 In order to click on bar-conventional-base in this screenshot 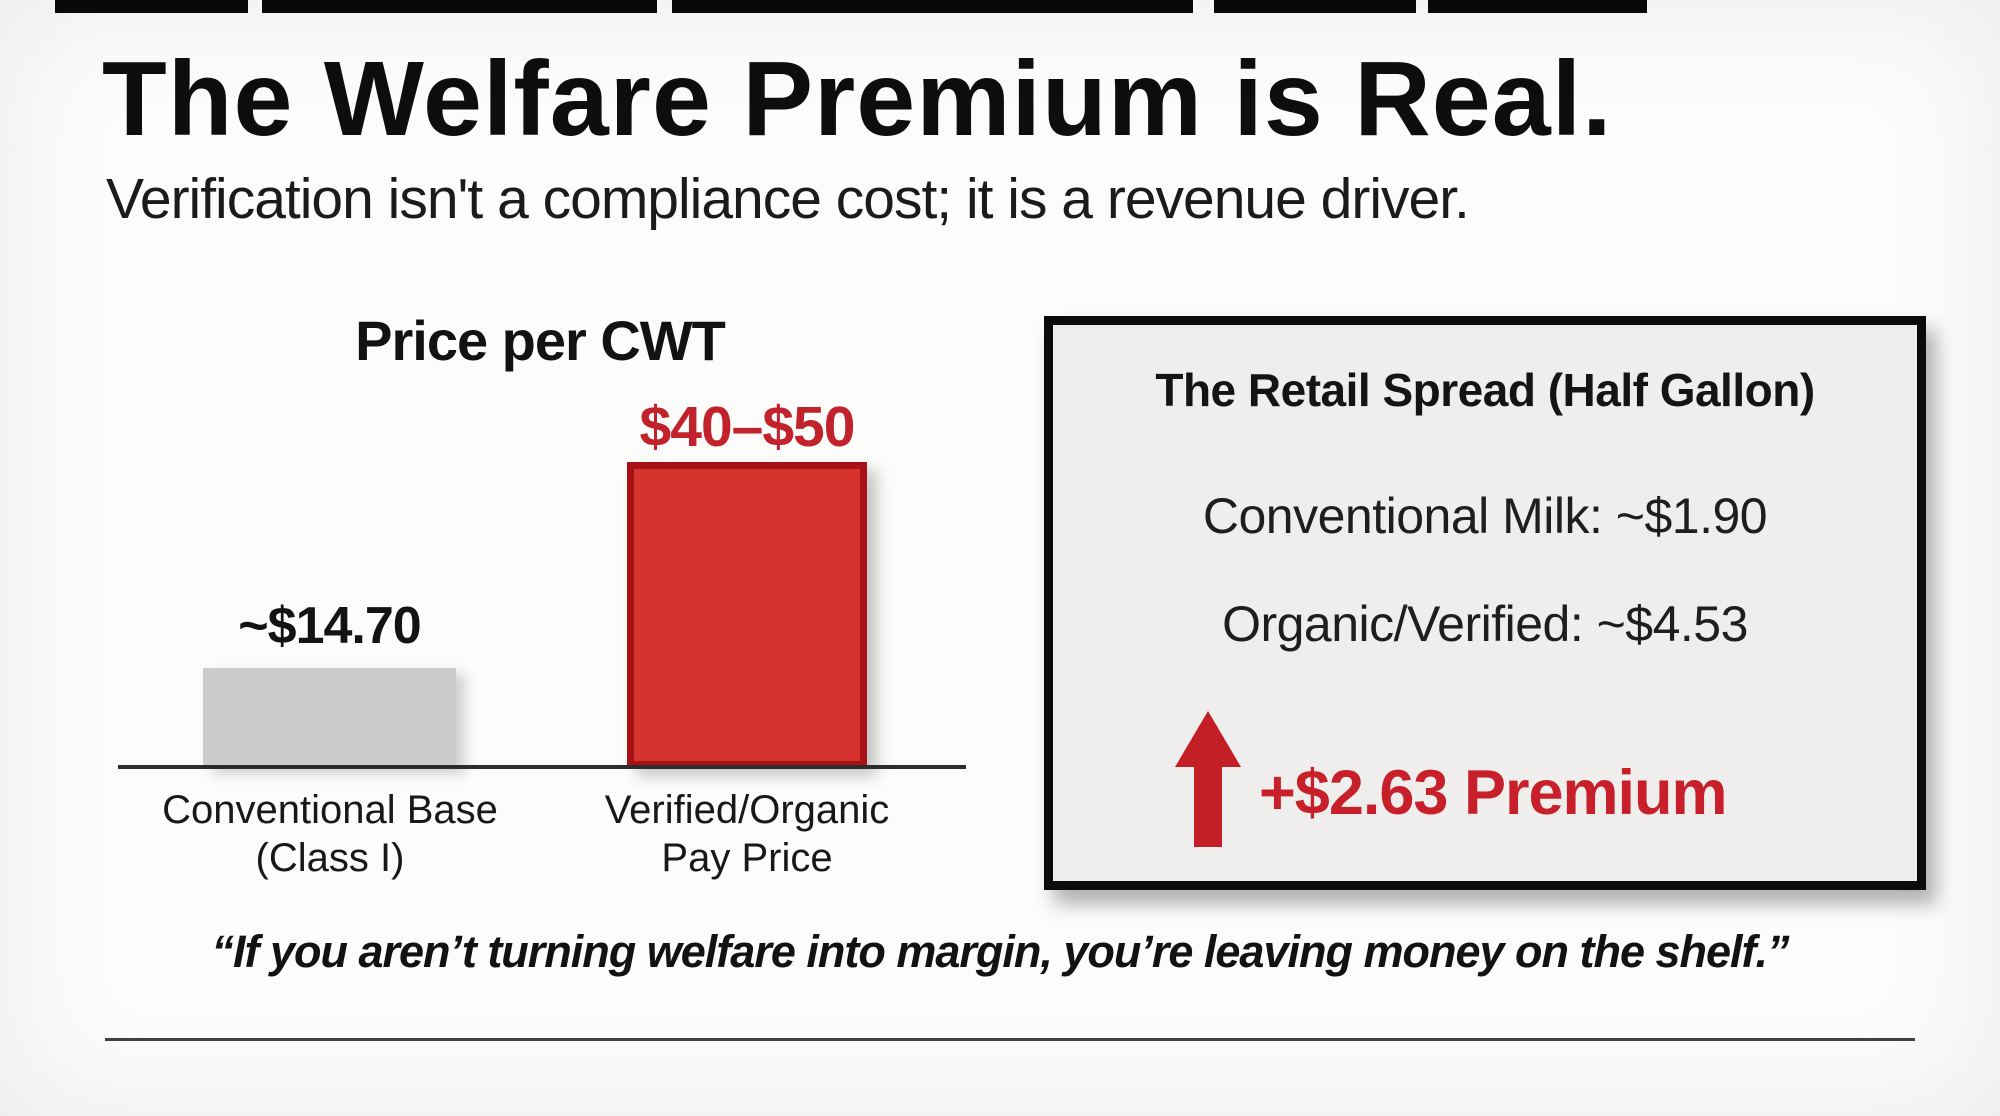, I will do `click(329, 718)`.